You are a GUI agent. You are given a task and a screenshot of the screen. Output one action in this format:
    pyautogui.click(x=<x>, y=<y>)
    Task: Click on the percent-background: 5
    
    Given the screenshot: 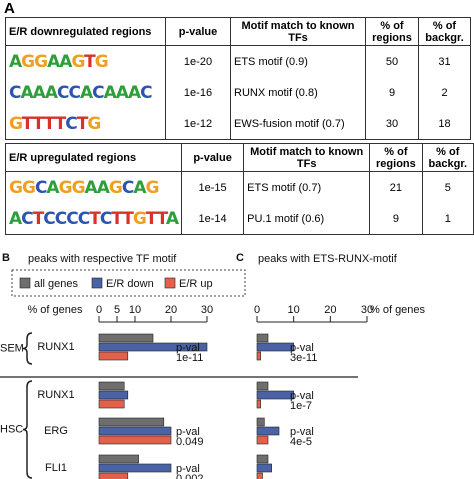 What is the action you would take?
    pyautogui.click(x=447, y=187)
    